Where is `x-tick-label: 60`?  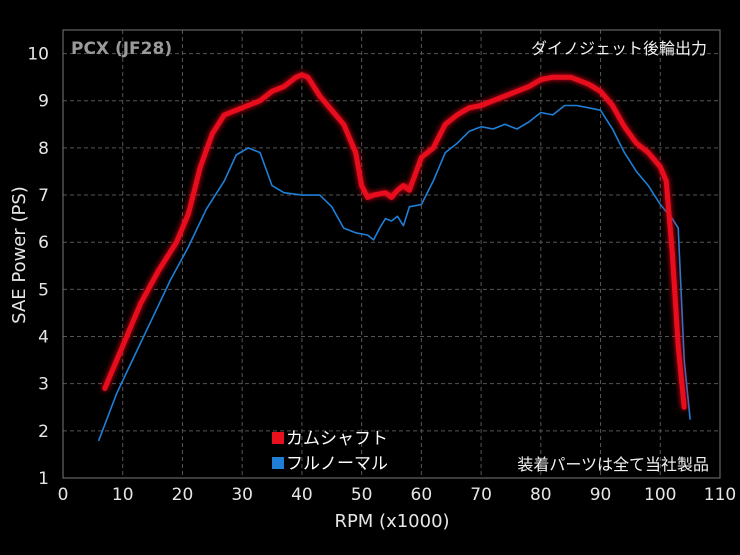 x-tick-label: 60 is located at coordinates (422, 495).